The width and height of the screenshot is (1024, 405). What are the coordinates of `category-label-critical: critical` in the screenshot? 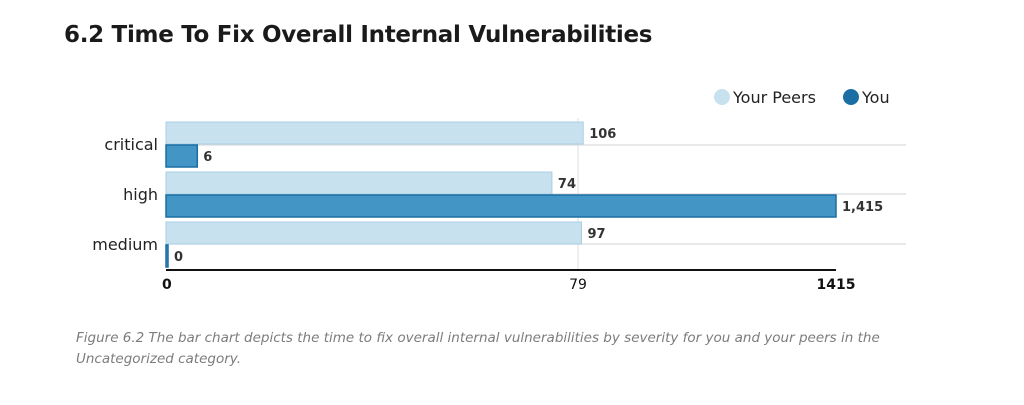 It's located at (131, 144).